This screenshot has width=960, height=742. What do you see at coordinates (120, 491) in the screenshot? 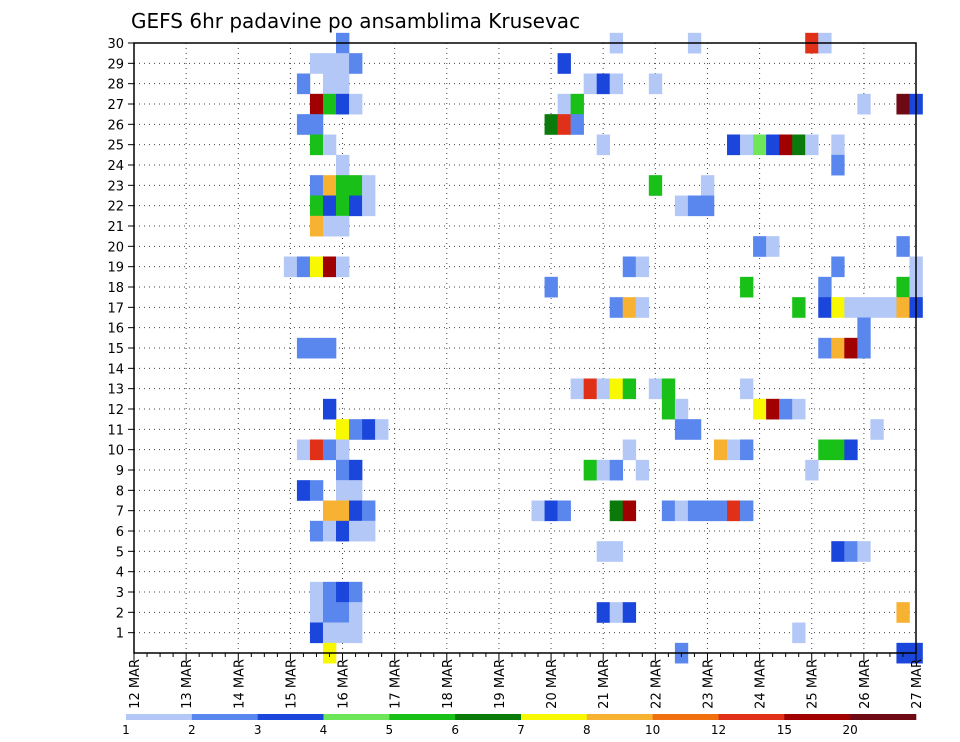
I see `y-tick-label: 8` at bounding box center [120, 491].